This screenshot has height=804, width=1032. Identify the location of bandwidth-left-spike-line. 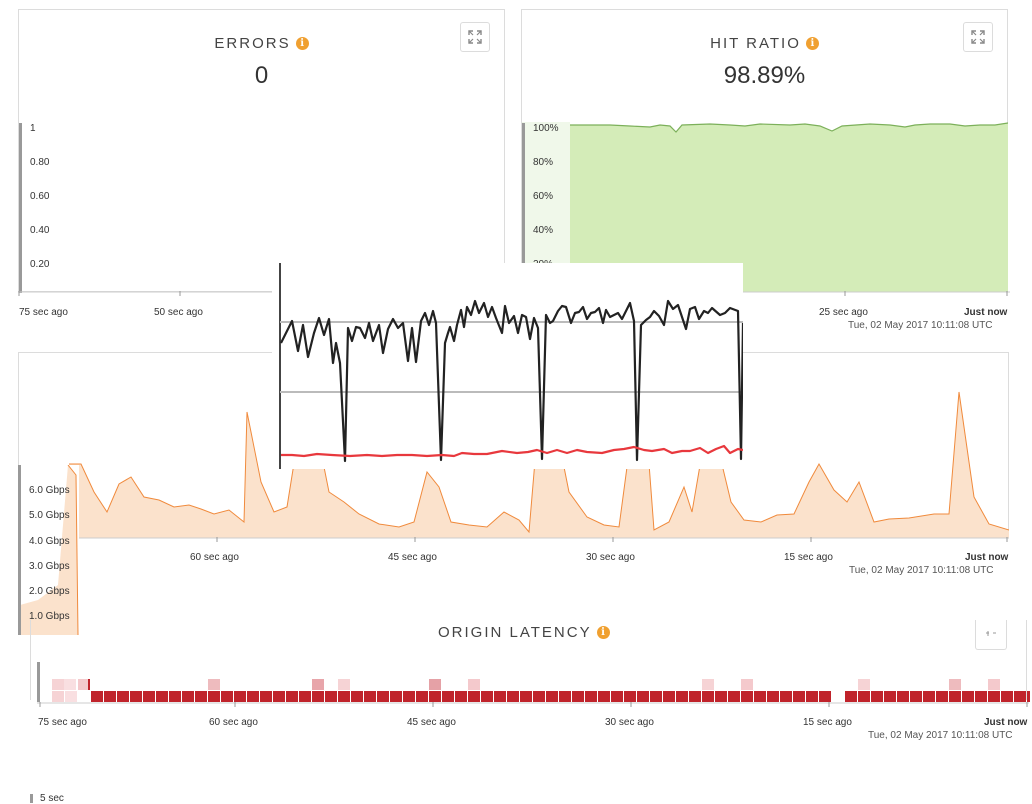
(73, 550).